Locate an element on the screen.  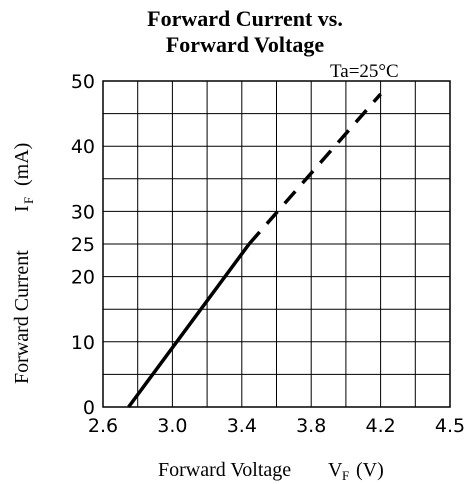
series-line-solid is located at coordinates (189, 325).